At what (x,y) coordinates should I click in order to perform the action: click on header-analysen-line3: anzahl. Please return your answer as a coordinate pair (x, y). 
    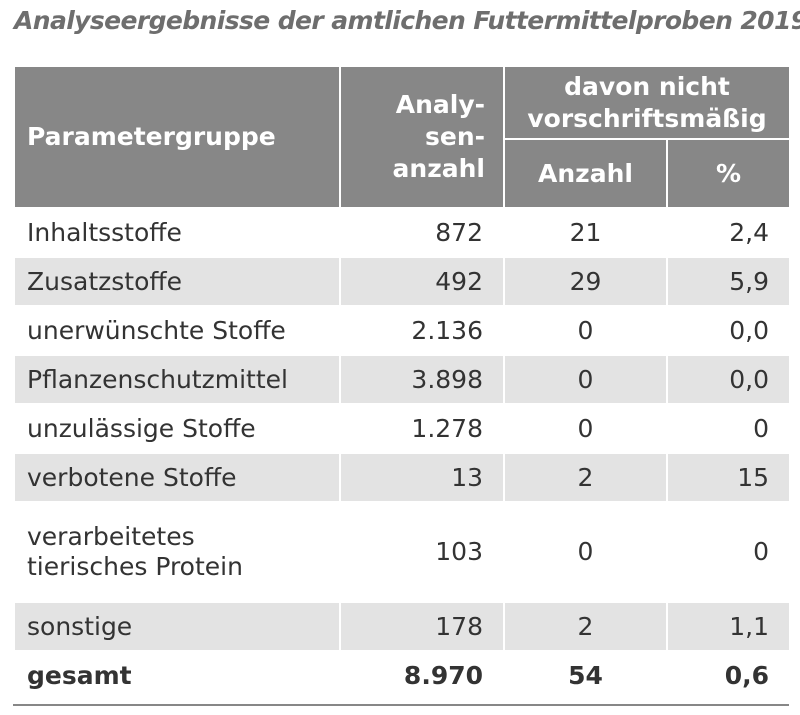
    Looking at the image, I should click on (438, 168).